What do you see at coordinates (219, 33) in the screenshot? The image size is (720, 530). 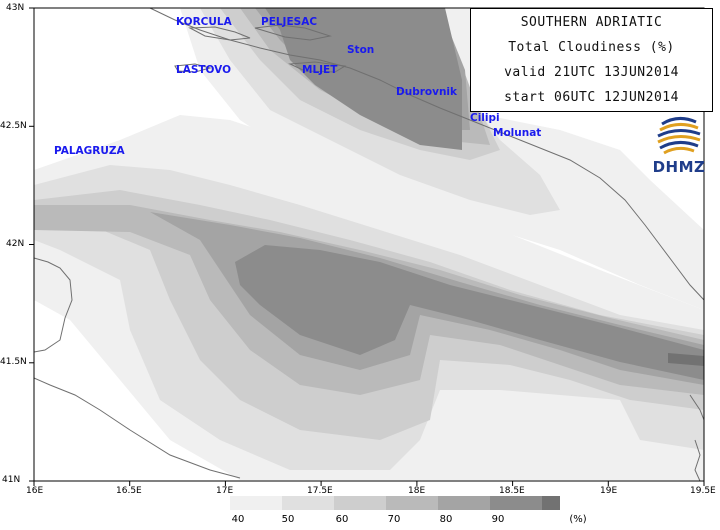 I see `coast-korcula` at bounding box center [219, 33].